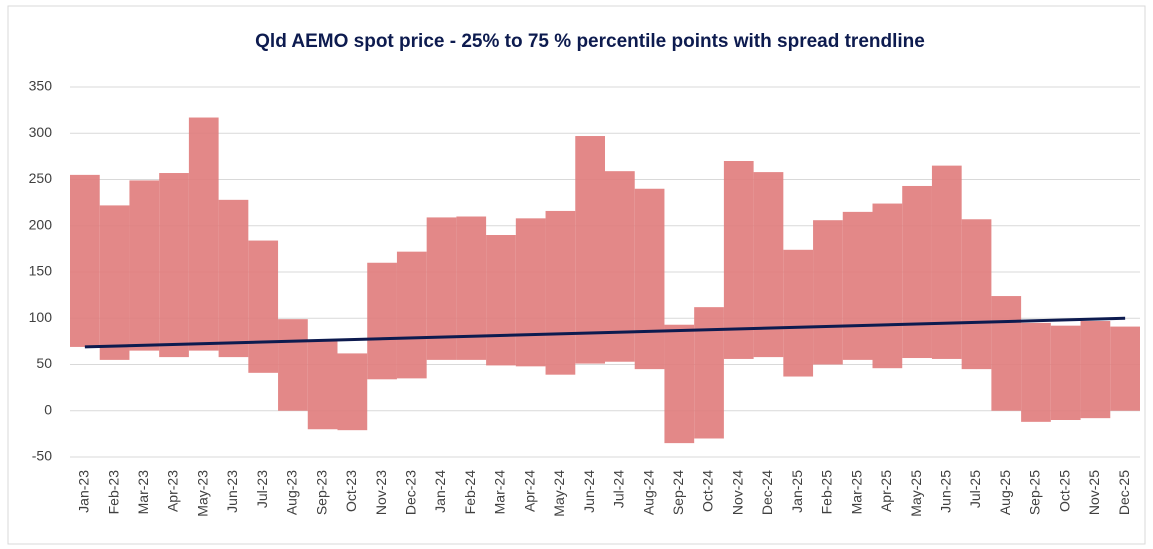 This screenshot has width=1153, height=549. I want to click on x-tick-label: May-25, so click(916, 493).